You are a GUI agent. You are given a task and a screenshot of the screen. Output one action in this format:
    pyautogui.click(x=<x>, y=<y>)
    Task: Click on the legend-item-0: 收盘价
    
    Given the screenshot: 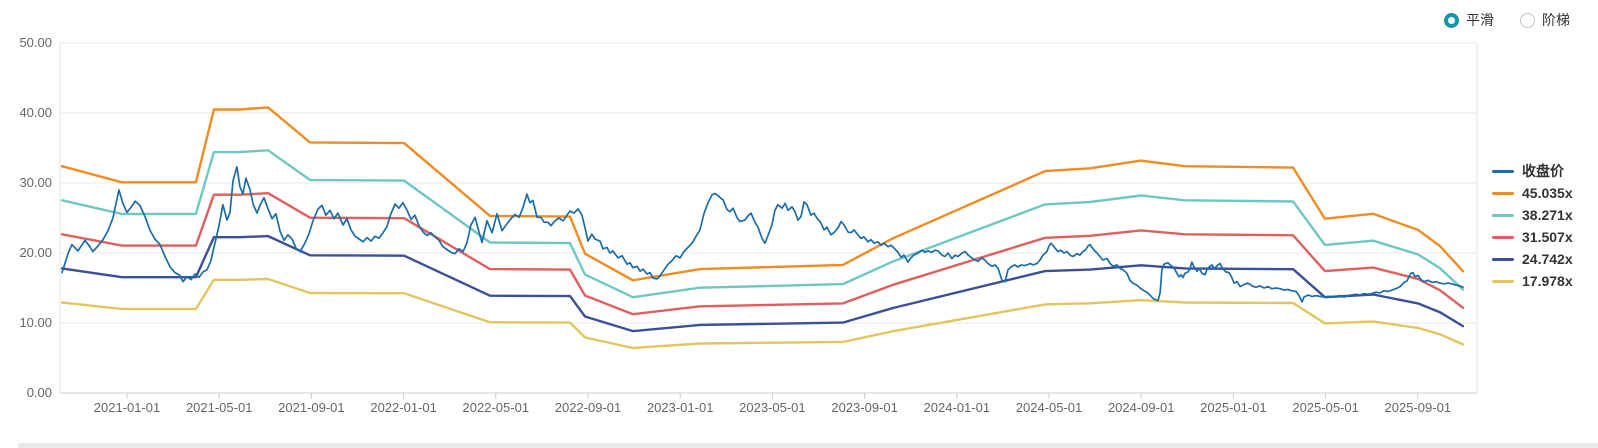 What is the action you would take?
    pyautogui.click(x=1532, y=171)
    